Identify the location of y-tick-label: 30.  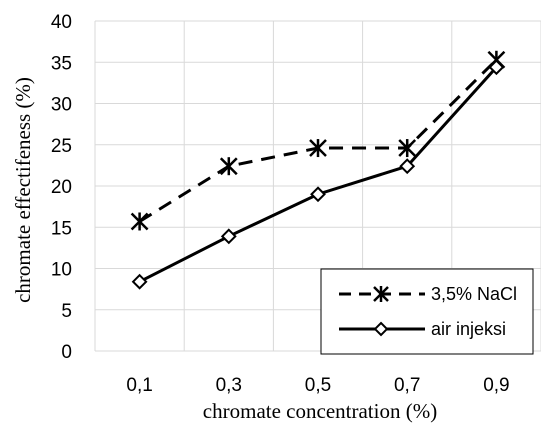
(61, 105).